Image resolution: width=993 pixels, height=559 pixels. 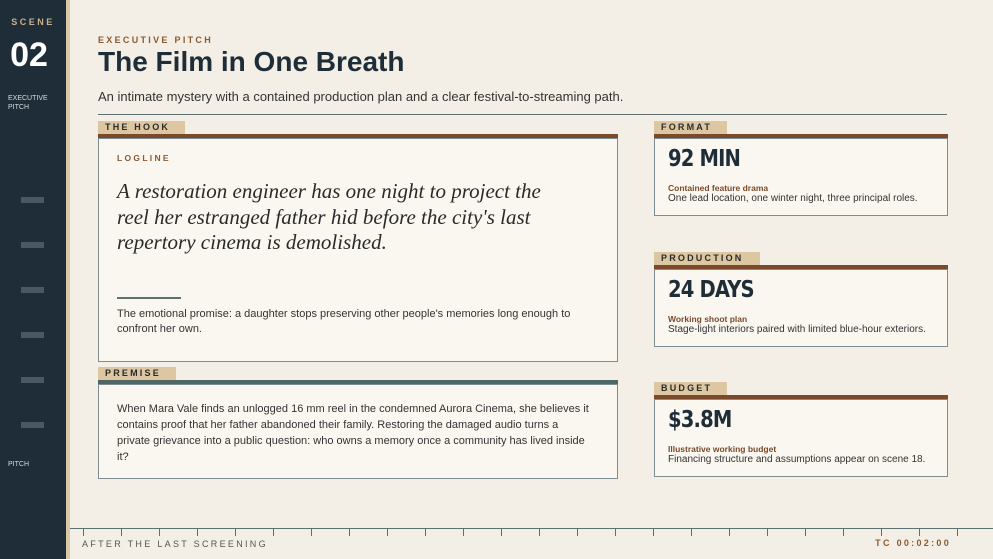 What do you see at coordinates (708, 319) in the screenshot?
I see `stat-label: Working shoot plan` at bounding box center [708, 319].